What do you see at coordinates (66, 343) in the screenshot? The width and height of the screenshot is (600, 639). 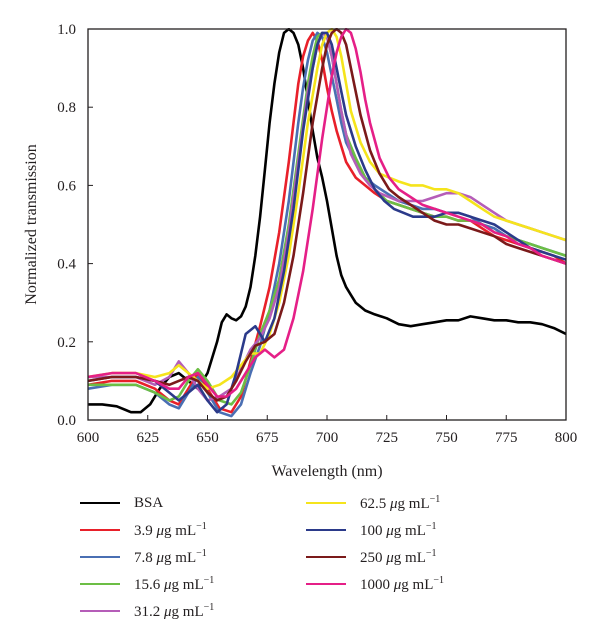 I see `y-tick-label: 0.2` at bounding box center [66, 343].